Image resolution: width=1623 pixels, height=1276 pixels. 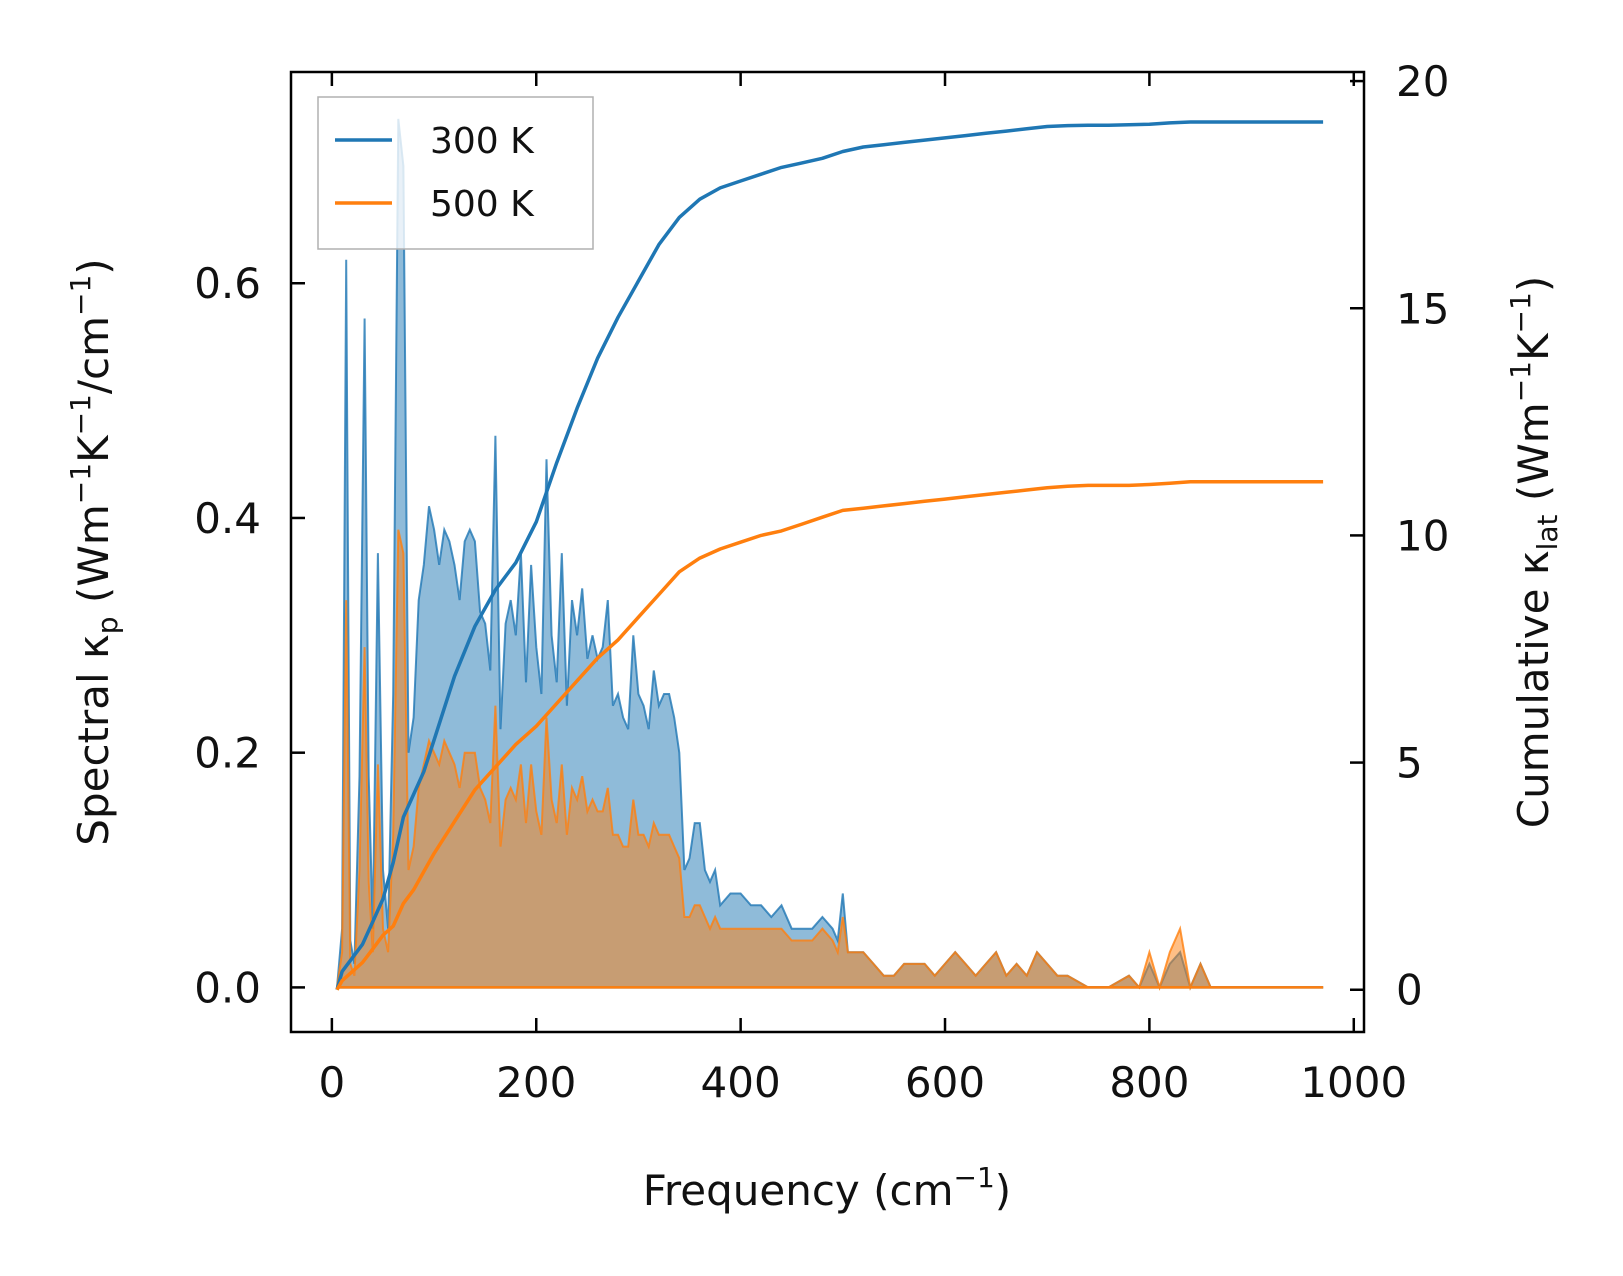 What do you see at coordinates (227, 753) in the screenshot?
I see `y-left-tick-label: 0.2` at bounding box center [227, 753].